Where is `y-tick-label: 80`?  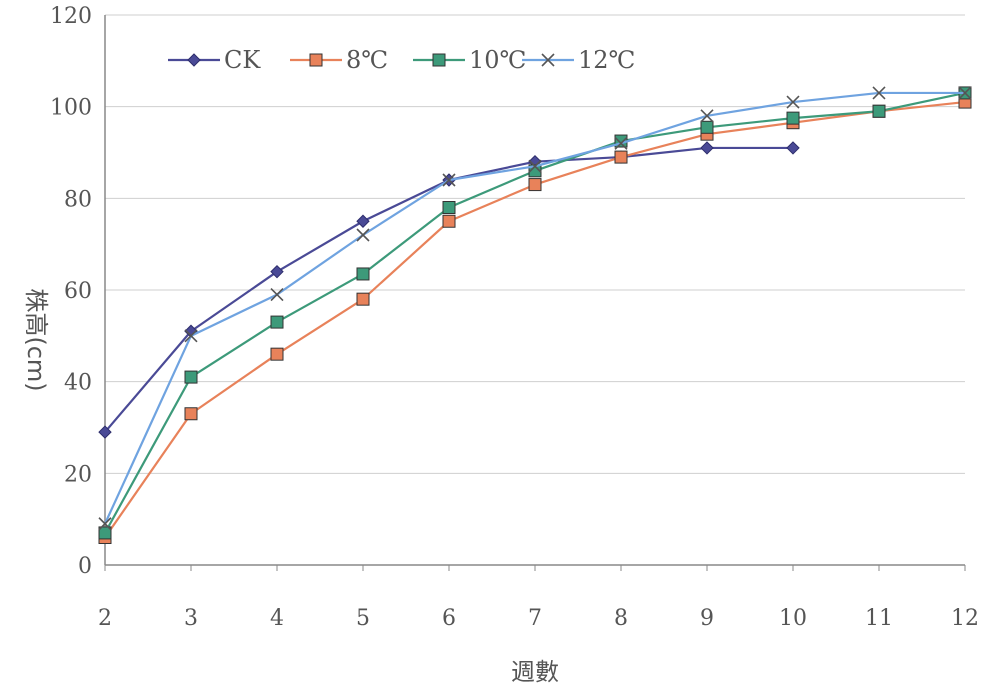 y-tick-label: 80 is located at coordinates (78, 199).